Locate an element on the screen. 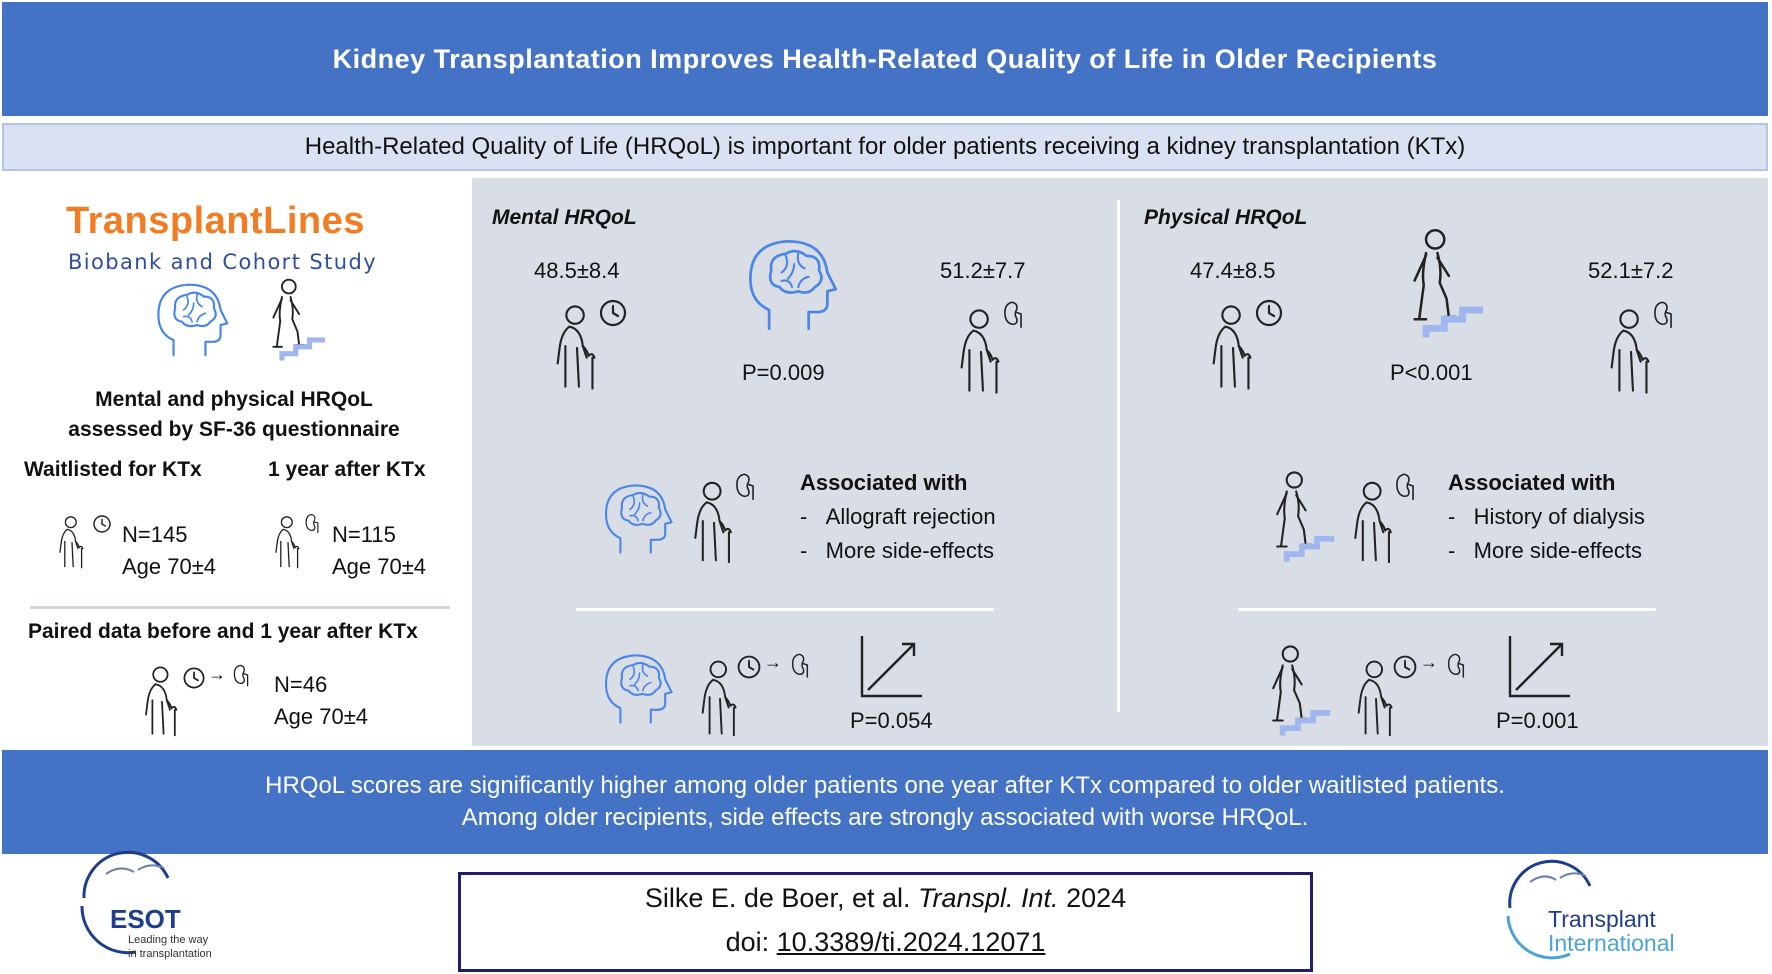 Image resolution: width=1772 pixels, height=974 pixels. brand-subtitle: Biobank and Cohort Study is located at coordinates (223, 262).